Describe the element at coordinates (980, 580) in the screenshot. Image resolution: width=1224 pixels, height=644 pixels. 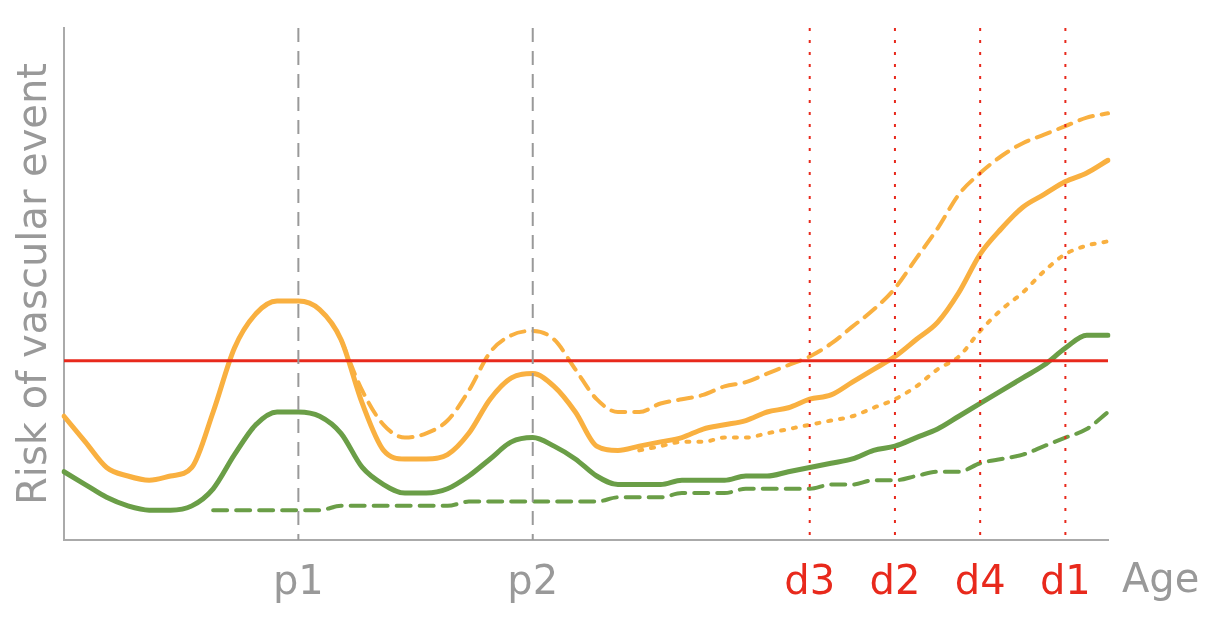
I see `x-tick-label: d4` at that location.